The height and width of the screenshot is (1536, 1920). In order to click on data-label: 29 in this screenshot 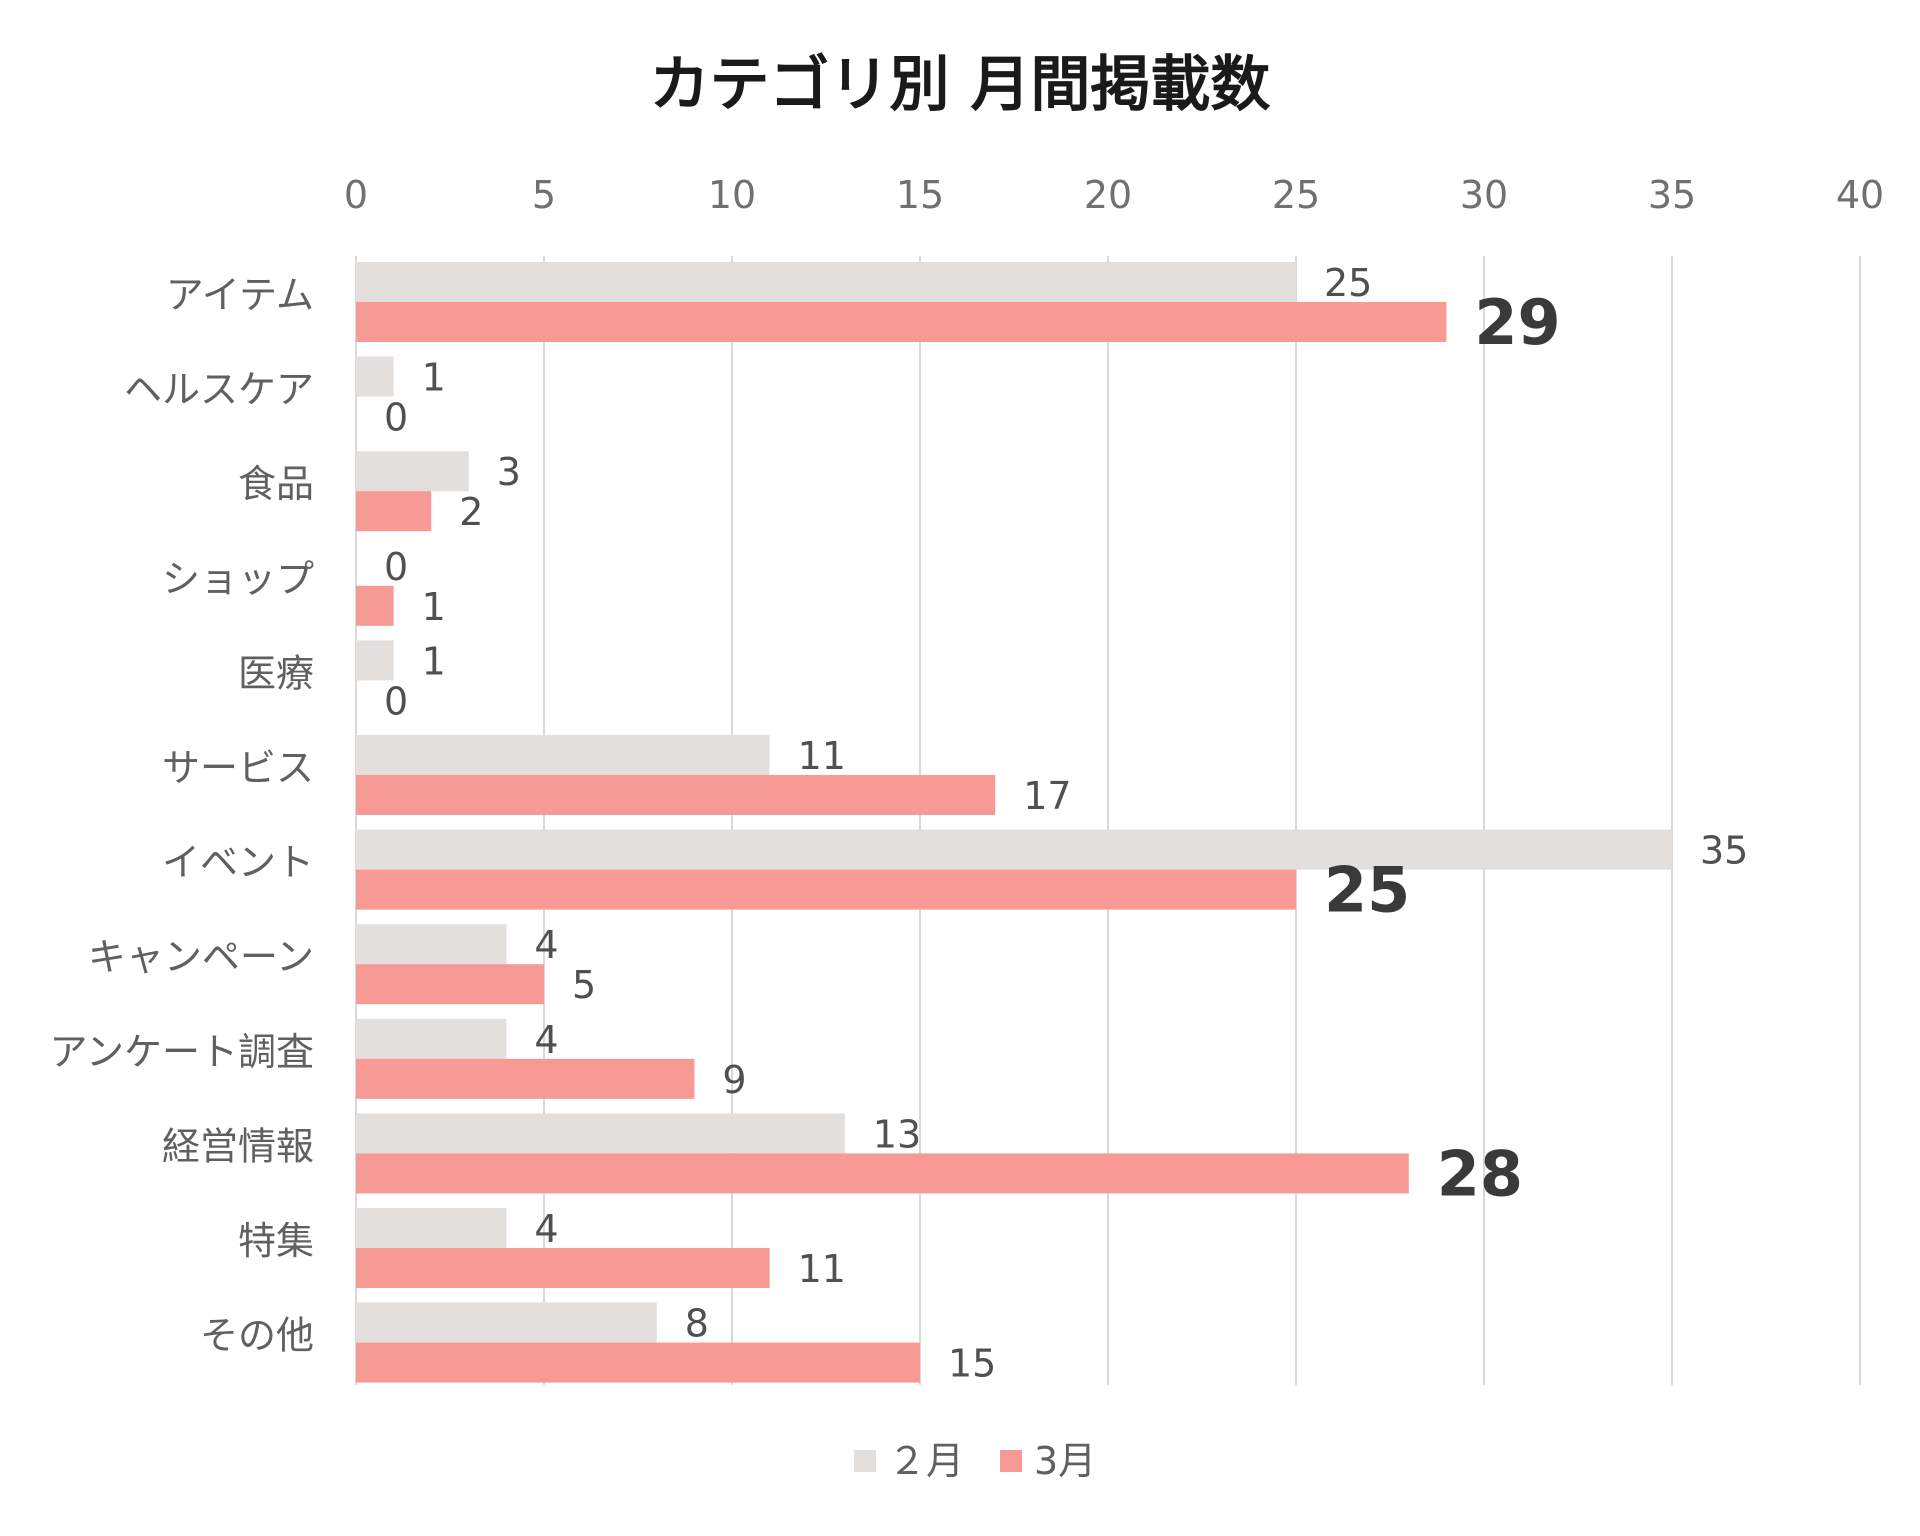, I will do `click(1517, 322)`.